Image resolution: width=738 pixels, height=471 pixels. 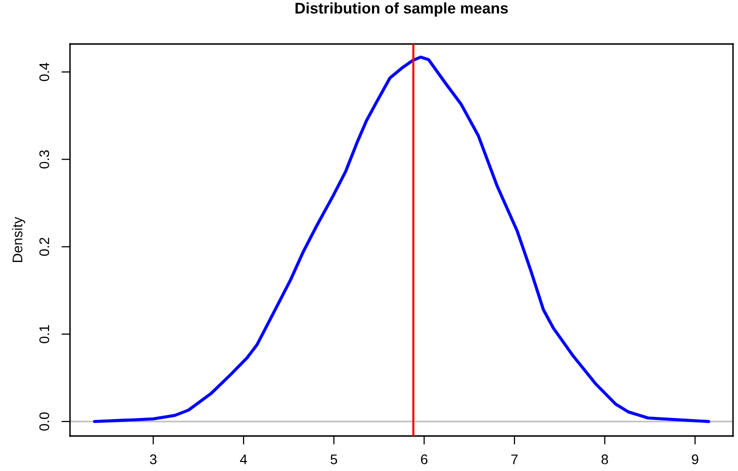 What do you see at coordinates (44, 247) in the screenshot?
I see `y-tick-label: 0.2` at bounding box center [44, 247].